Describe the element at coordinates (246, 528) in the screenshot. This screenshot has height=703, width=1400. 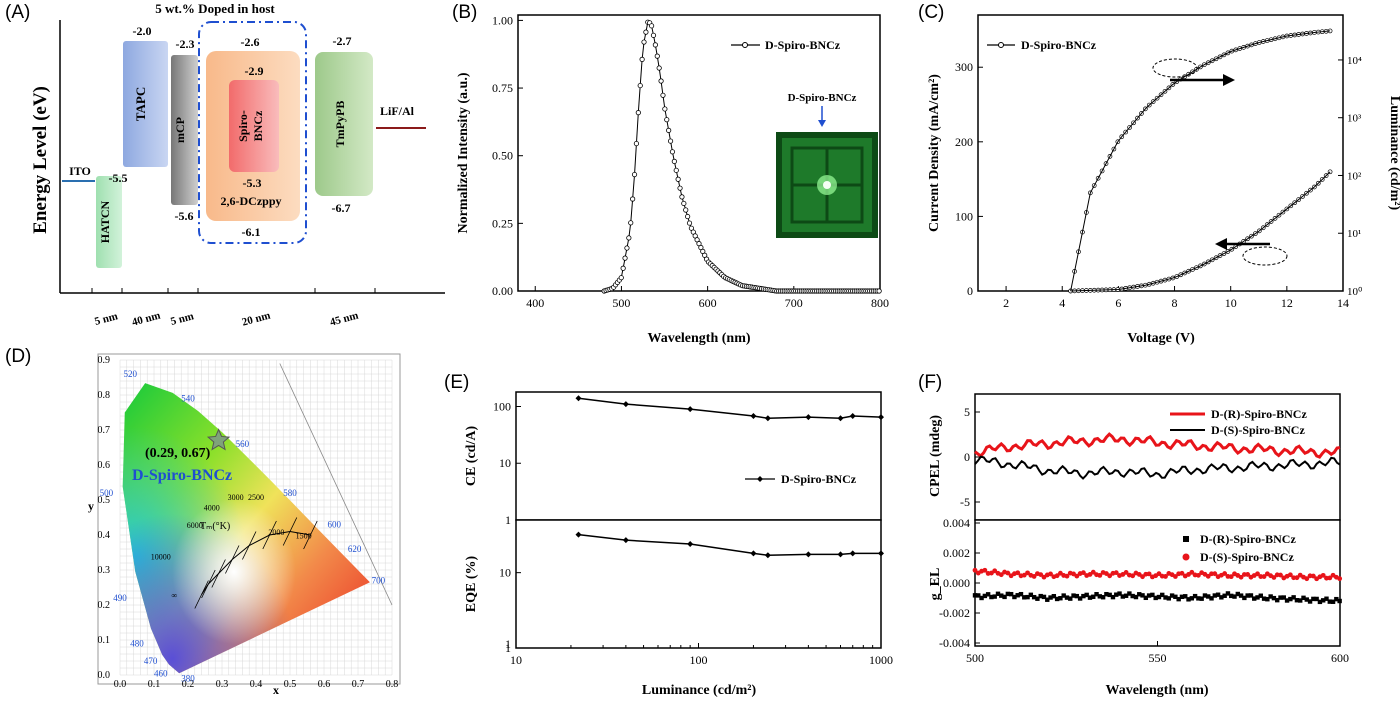
I see `cie-white-overlay` at that location.